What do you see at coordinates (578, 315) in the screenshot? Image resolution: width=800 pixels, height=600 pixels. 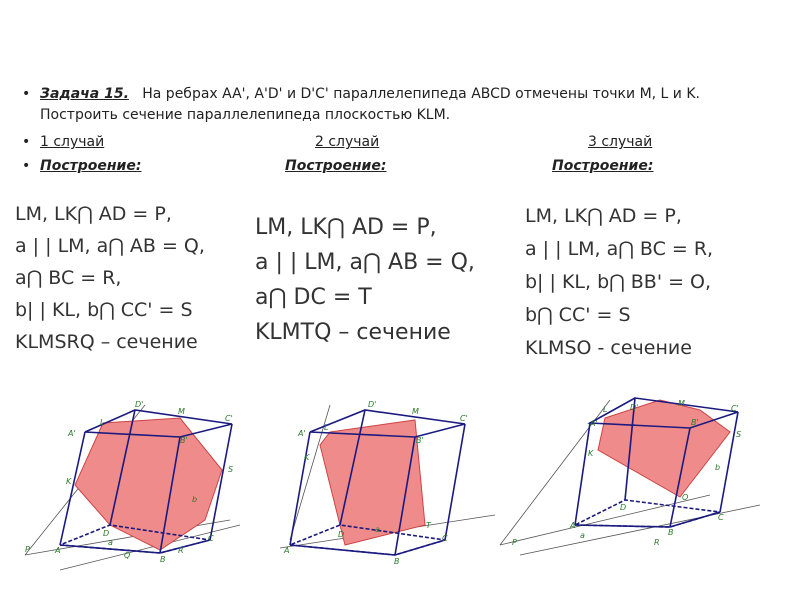 I see `formula: b⋂ CC' = S` at bounding box center [578, 315].